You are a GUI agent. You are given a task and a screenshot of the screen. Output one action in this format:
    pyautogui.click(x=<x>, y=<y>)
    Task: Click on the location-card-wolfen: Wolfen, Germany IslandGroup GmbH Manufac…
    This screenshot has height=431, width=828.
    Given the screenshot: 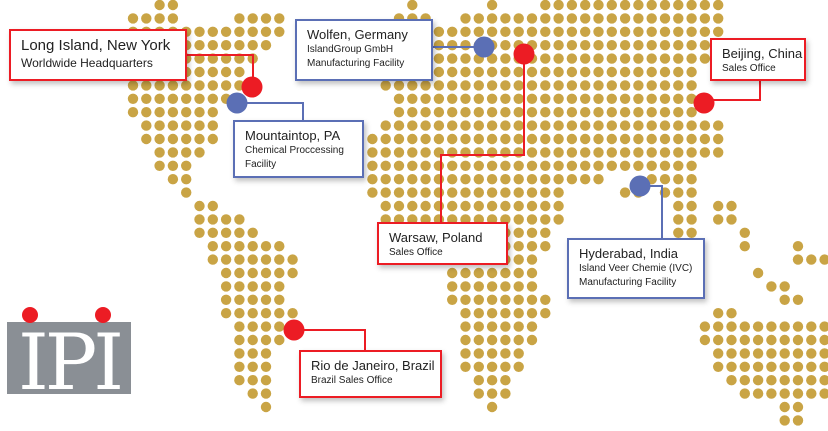 What is the action you would take?
    pyautogui.click(x=364, y=50)
    